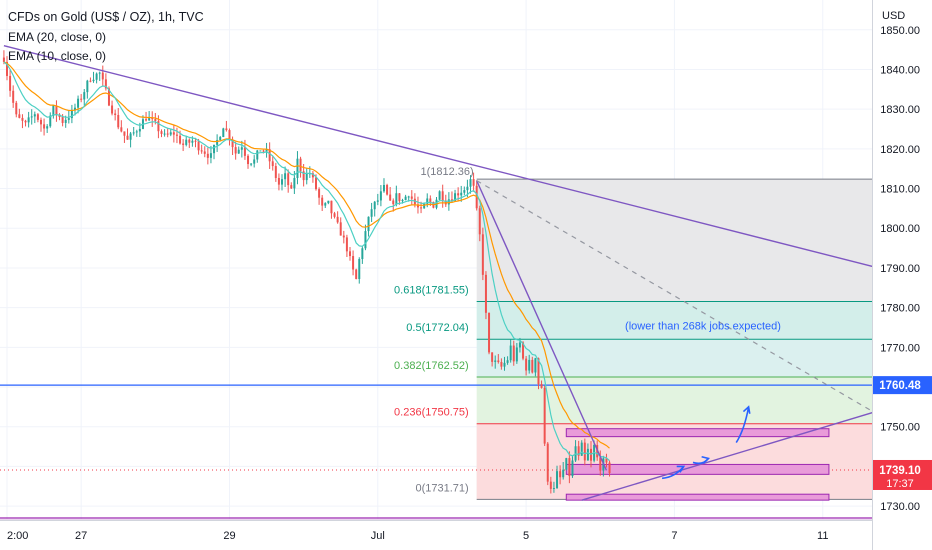 This screenshot has height=550, width=932. What do you see at coordinates (900, 190) in the screenshot?
I see `y-tick-label: 1810.00` at bounding box center [900, 190].